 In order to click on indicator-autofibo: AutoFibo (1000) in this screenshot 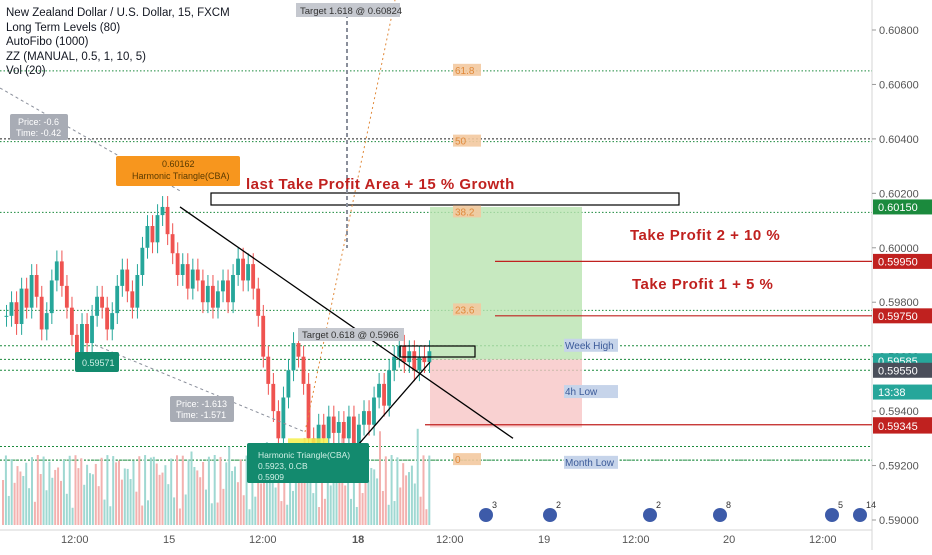, I will do `click(47, 42)`.